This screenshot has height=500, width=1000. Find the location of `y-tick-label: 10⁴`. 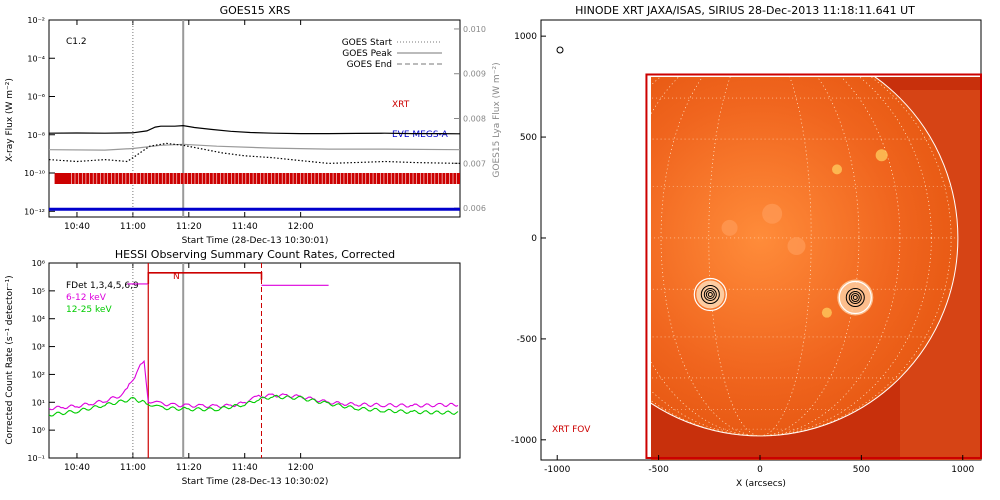

y-tick-label: 10⁴ is located at coordinates (38, 319).